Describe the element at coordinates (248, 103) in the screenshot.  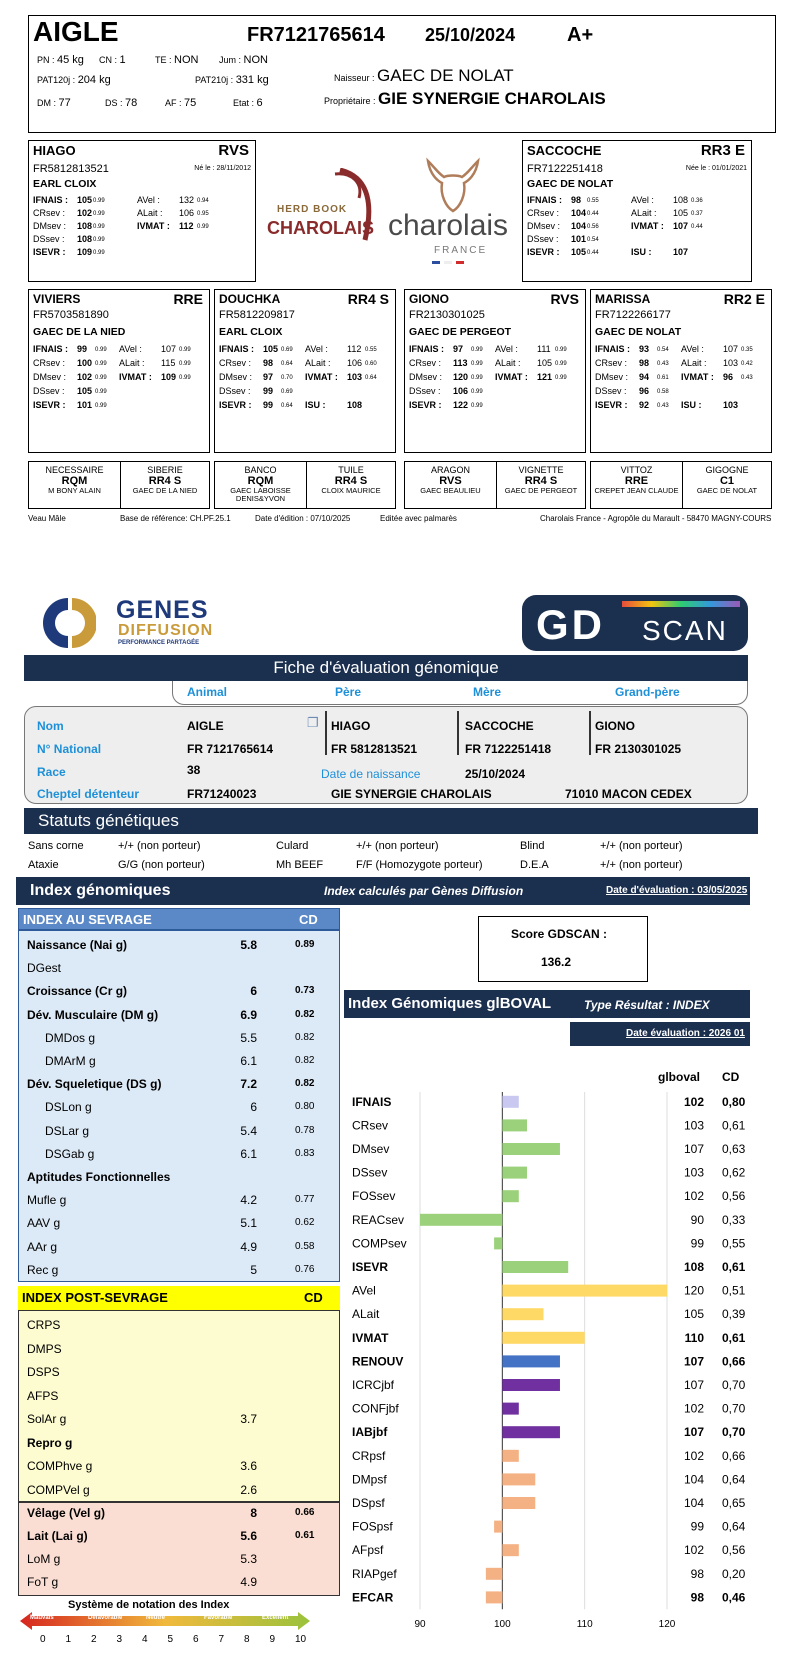
I see `etat-field: Etat : 6` at that location.